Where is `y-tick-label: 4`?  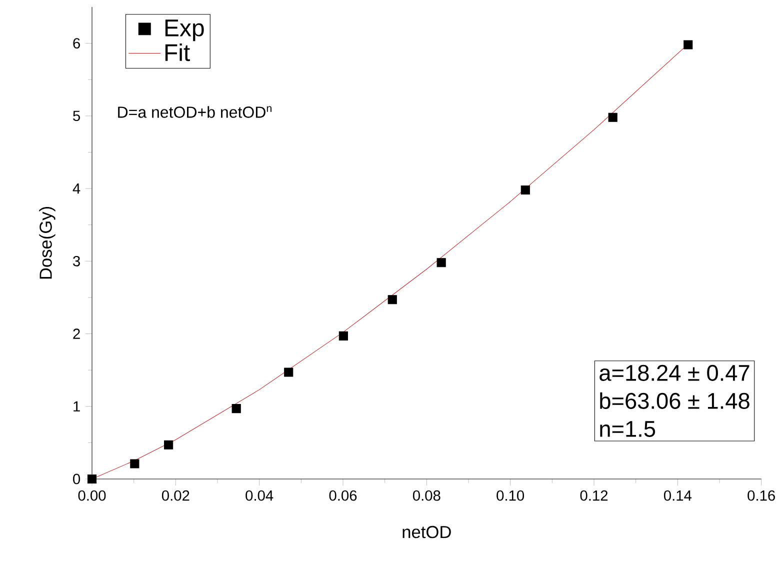
y-tick-label: 4 is located at coordinates (76, 189).